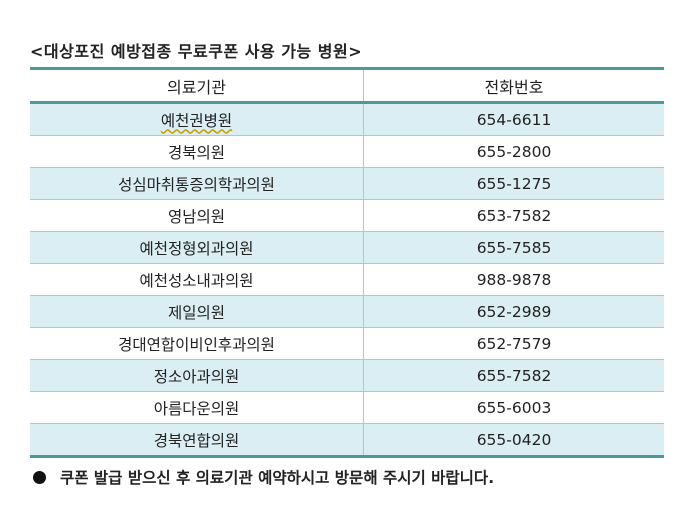 The height and width of the screenshot is (524, 682). What do you see at coordinates (197, 375) in the screenshot?
I see `institution-name: 정소아과의원` at bounding box center [197, 375].